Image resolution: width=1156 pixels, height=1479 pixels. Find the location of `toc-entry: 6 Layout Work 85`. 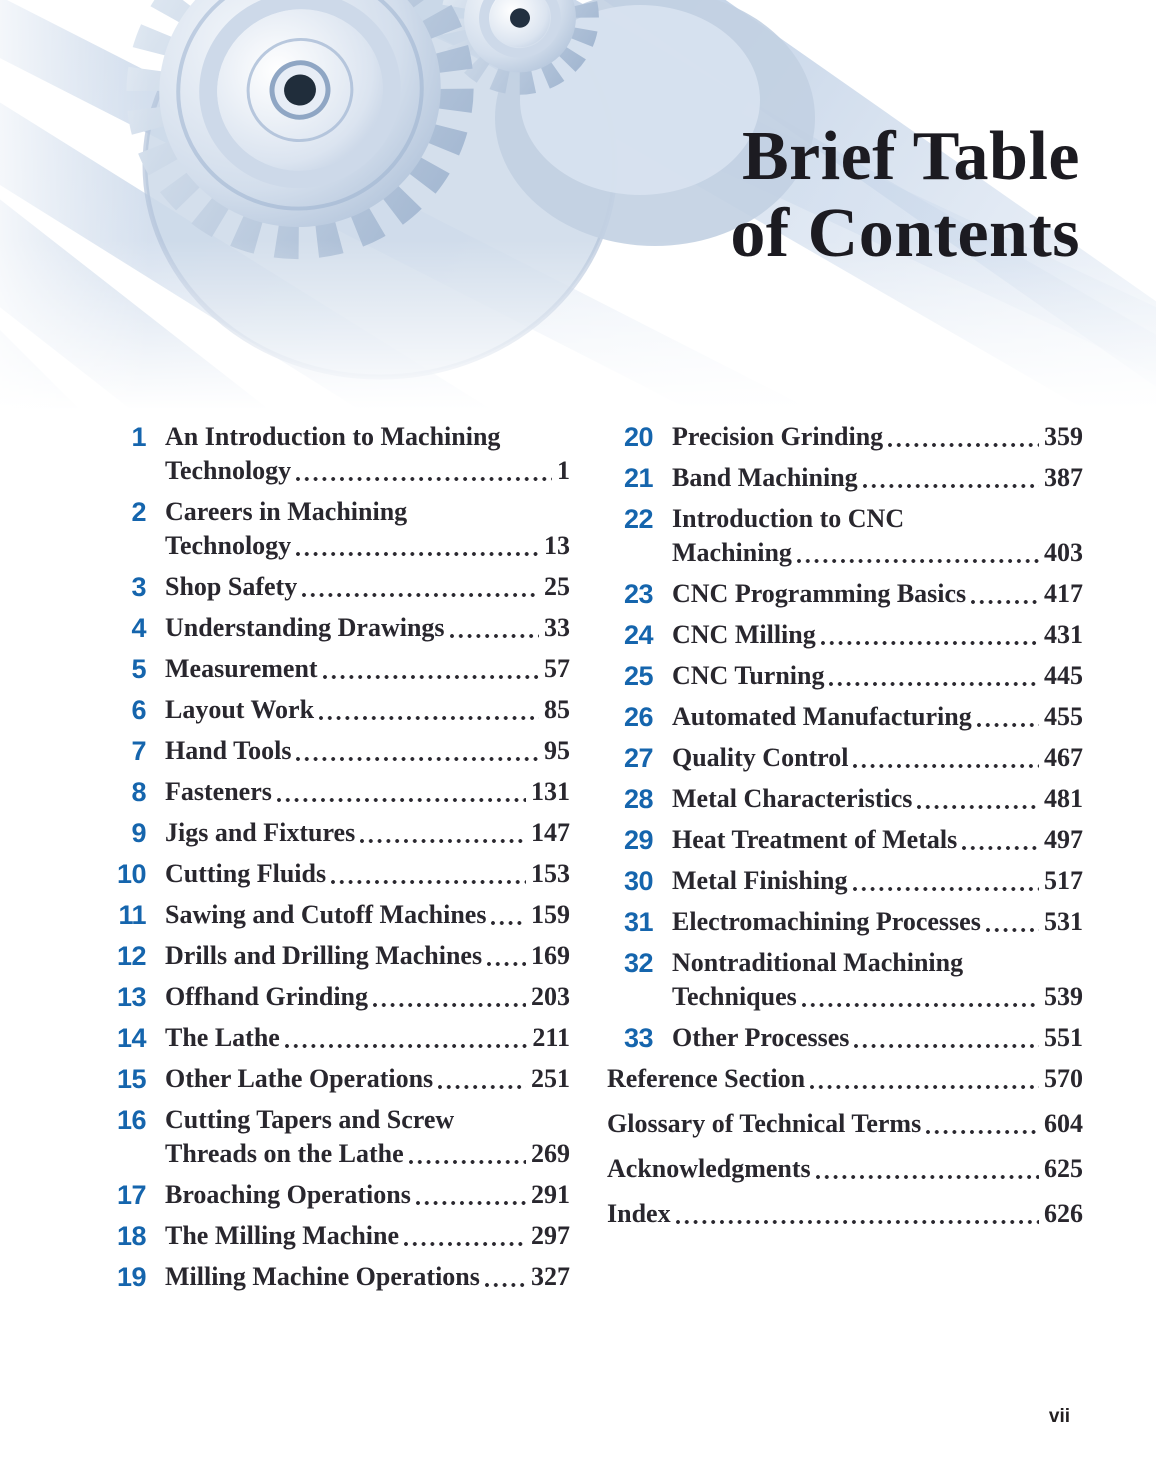

toc-entry: 6 Layout Work 85 is located at coordinates (335, 710).